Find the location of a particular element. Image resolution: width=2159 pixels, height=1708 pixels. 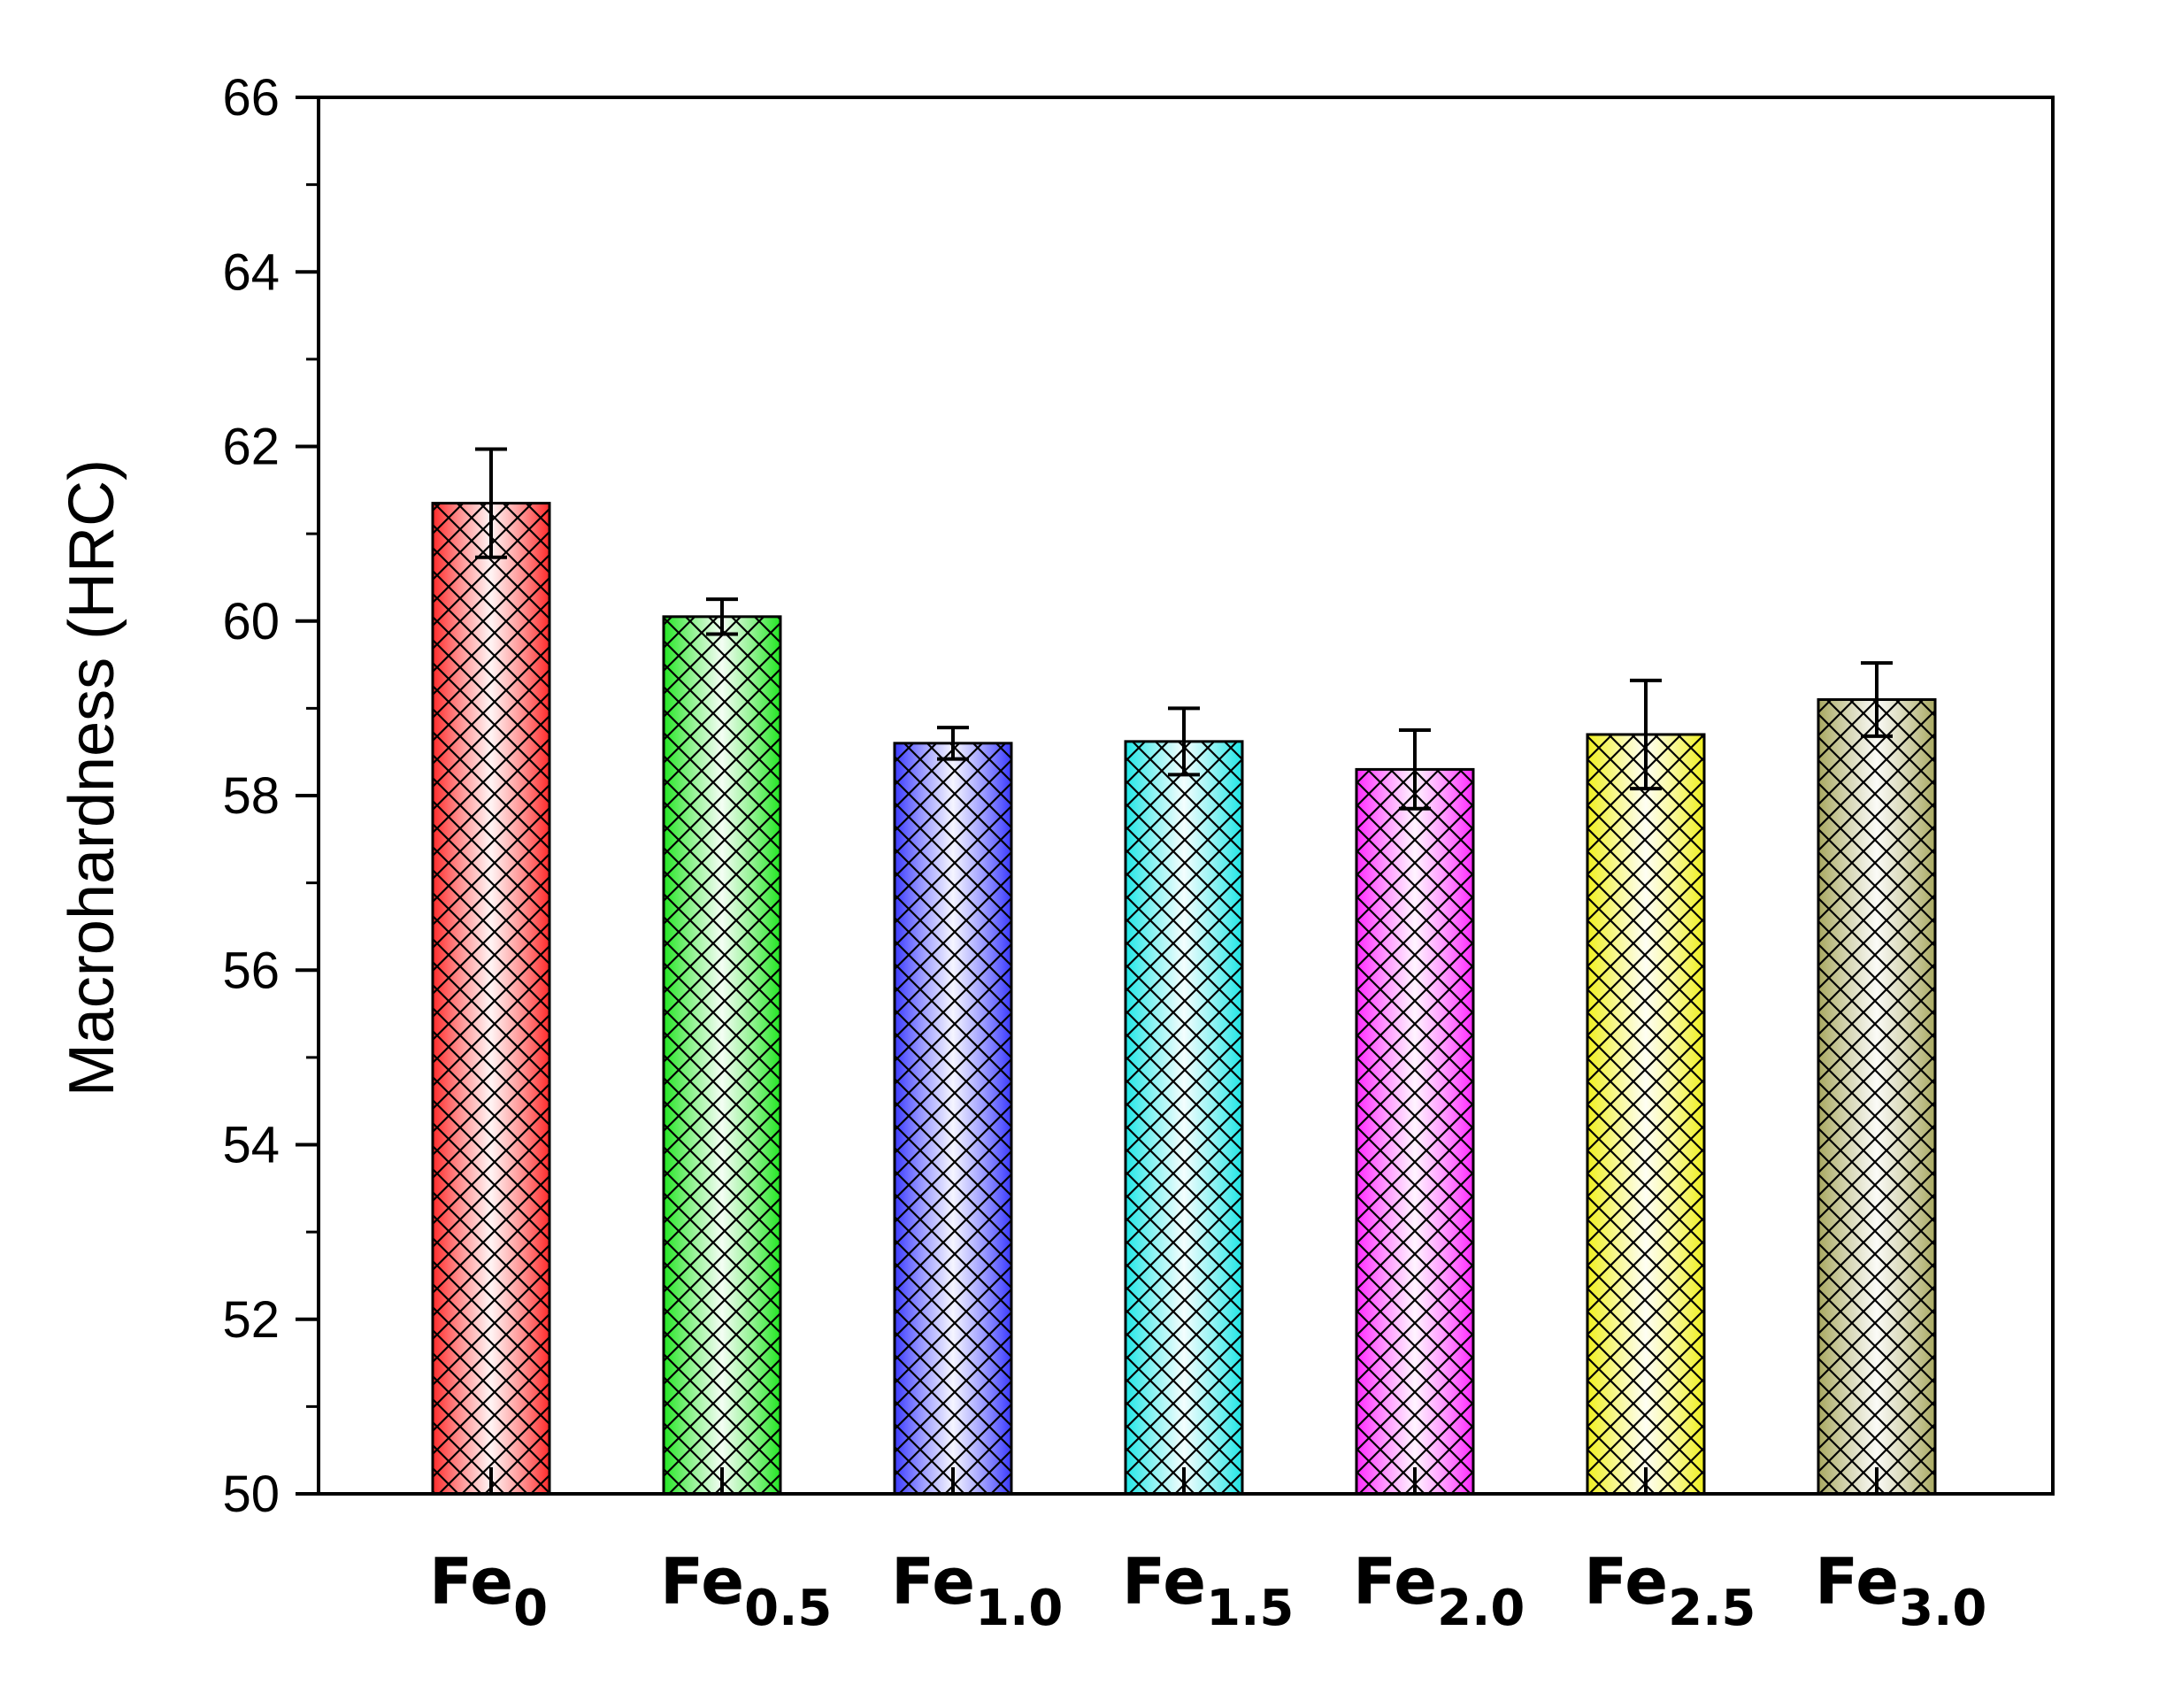

x-tick-label: Fe2.0 is located at coordinates (1439, 1590).